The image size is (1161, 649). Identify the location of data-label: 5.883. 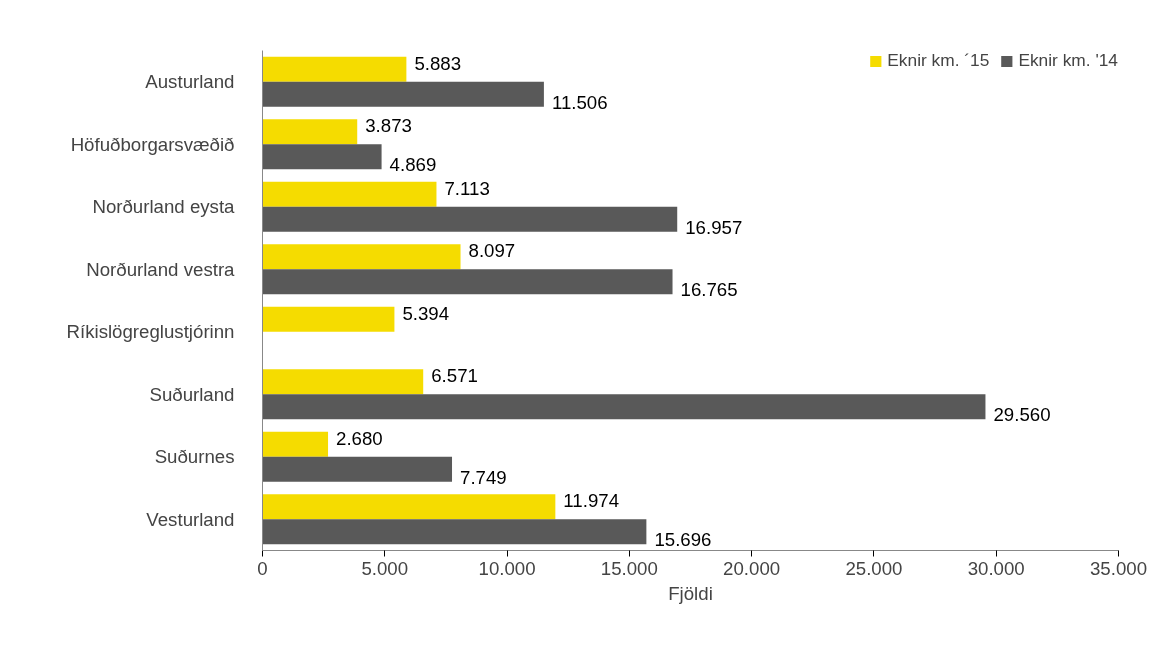
(438, 63).